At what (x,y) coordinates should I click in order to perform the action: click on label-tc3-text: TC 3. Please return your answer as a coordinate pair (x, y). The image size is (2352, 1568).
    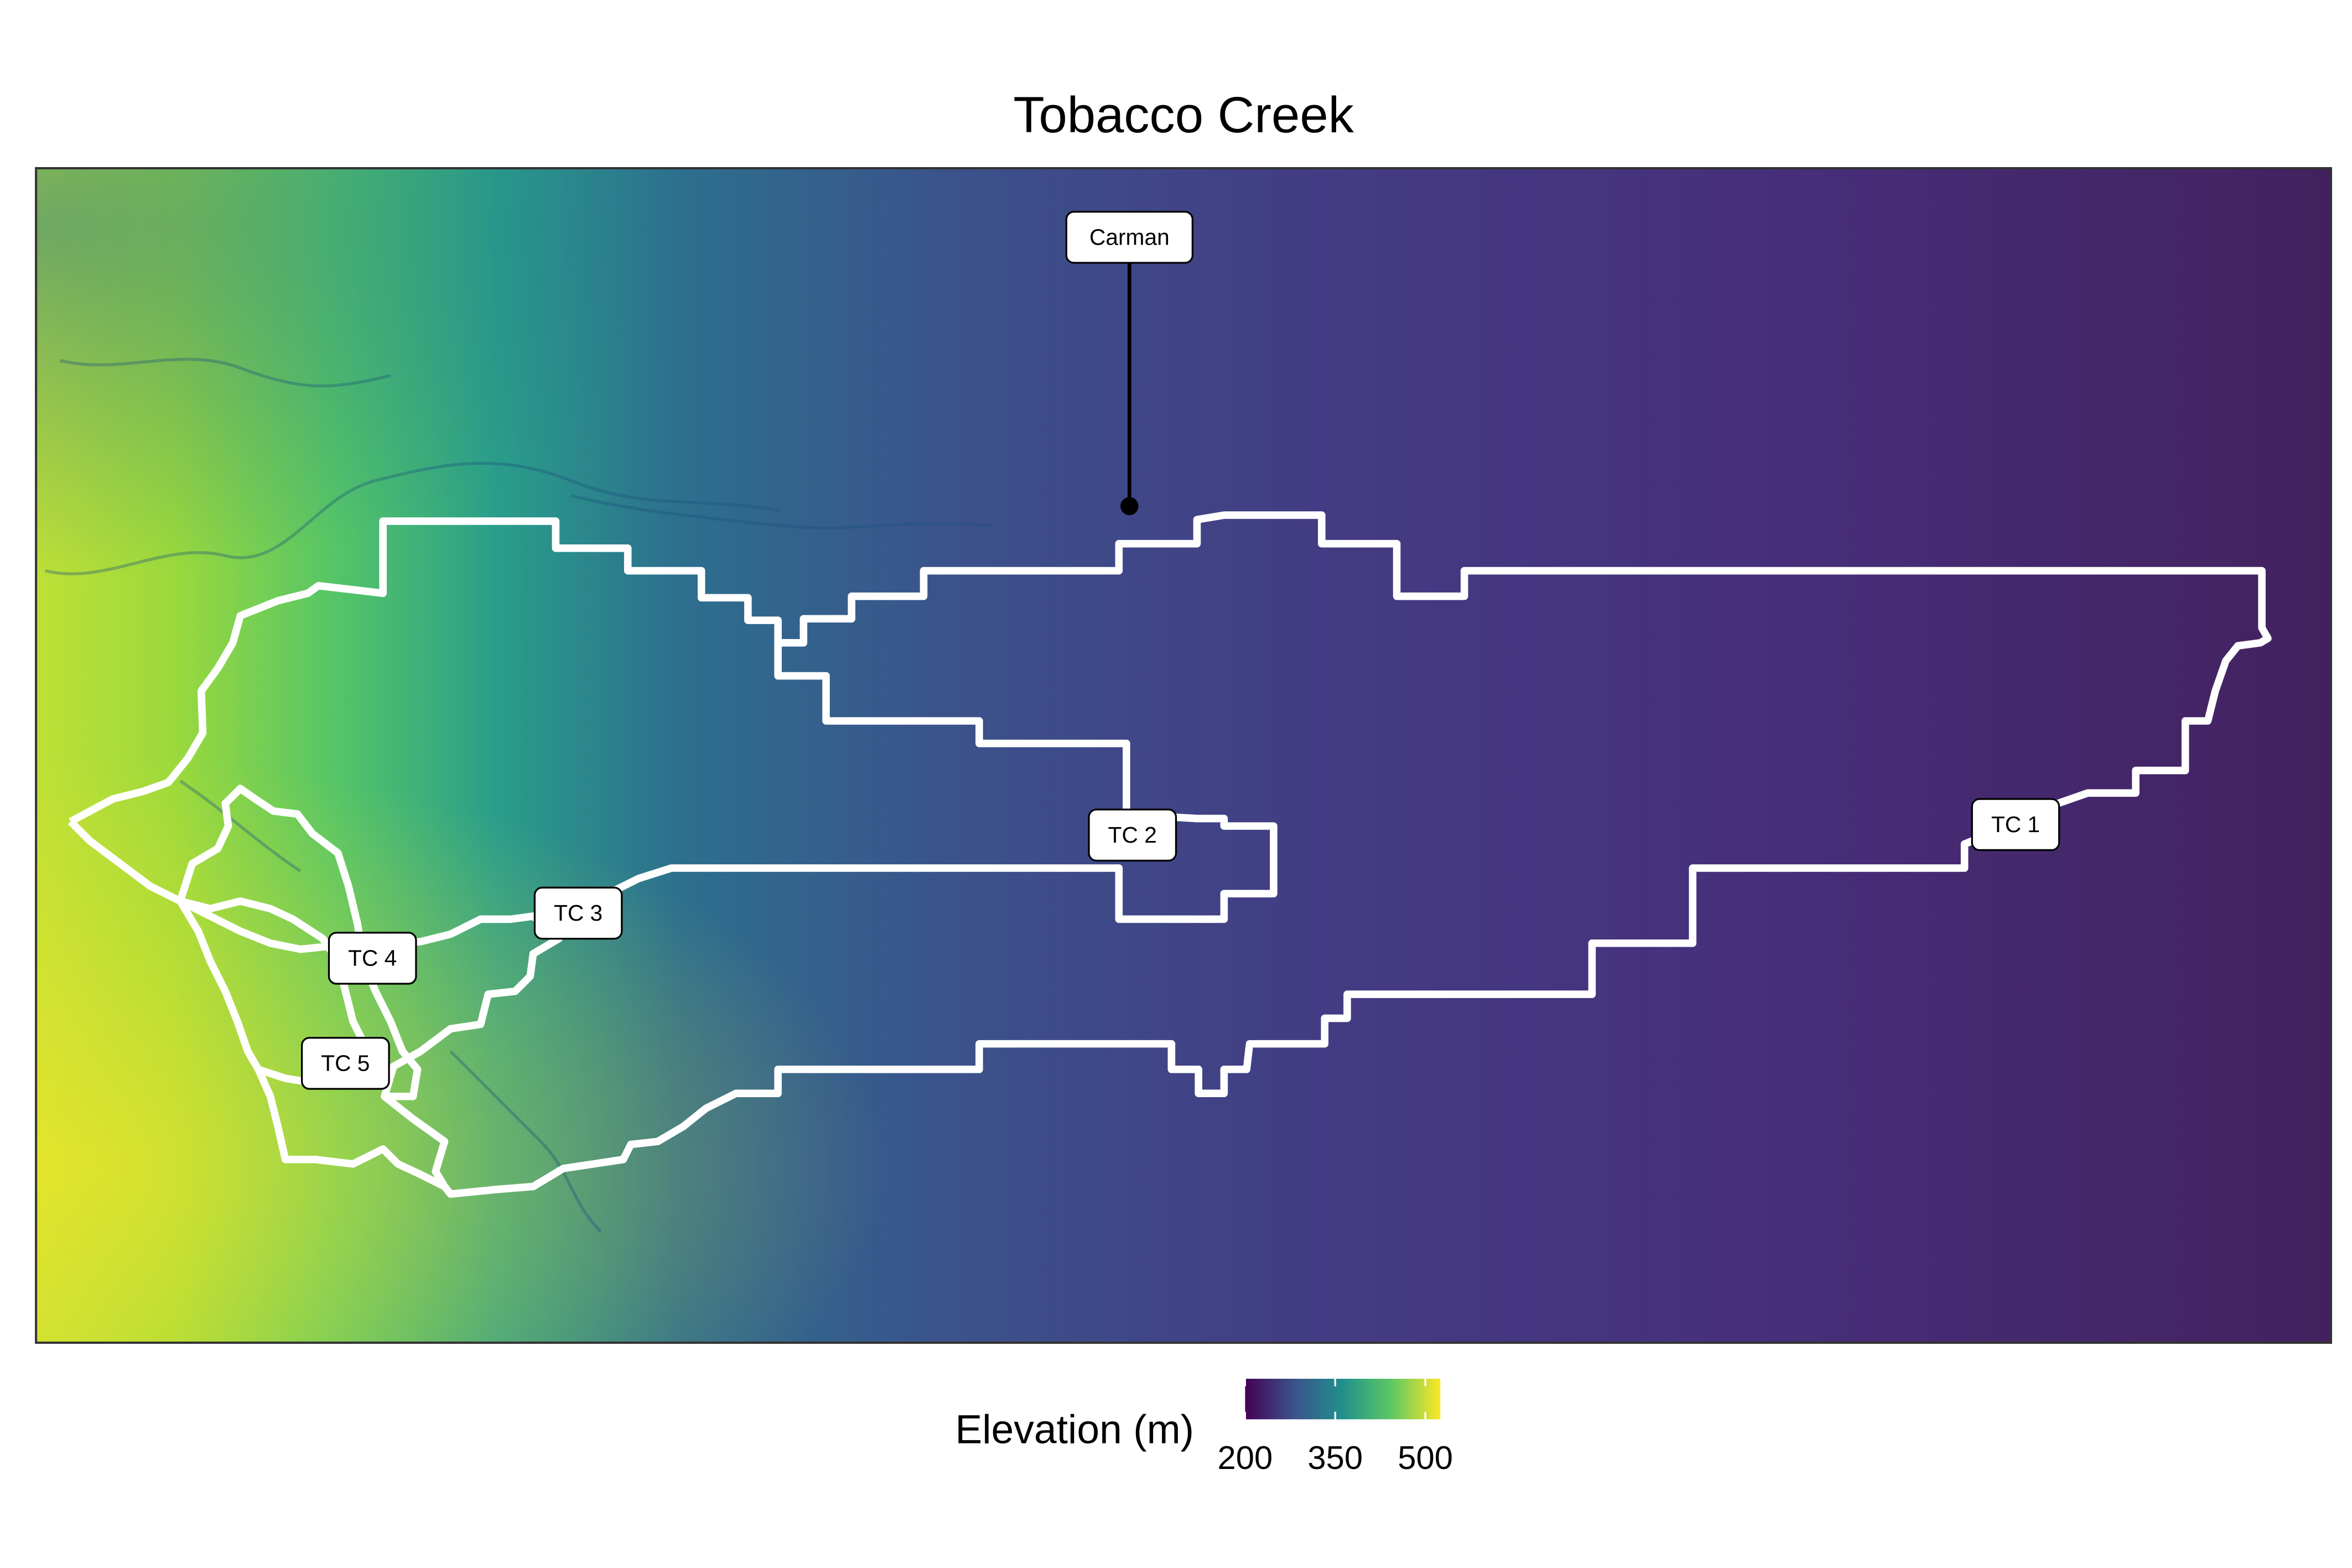
    Looking at the image, I should click on (579, 913).